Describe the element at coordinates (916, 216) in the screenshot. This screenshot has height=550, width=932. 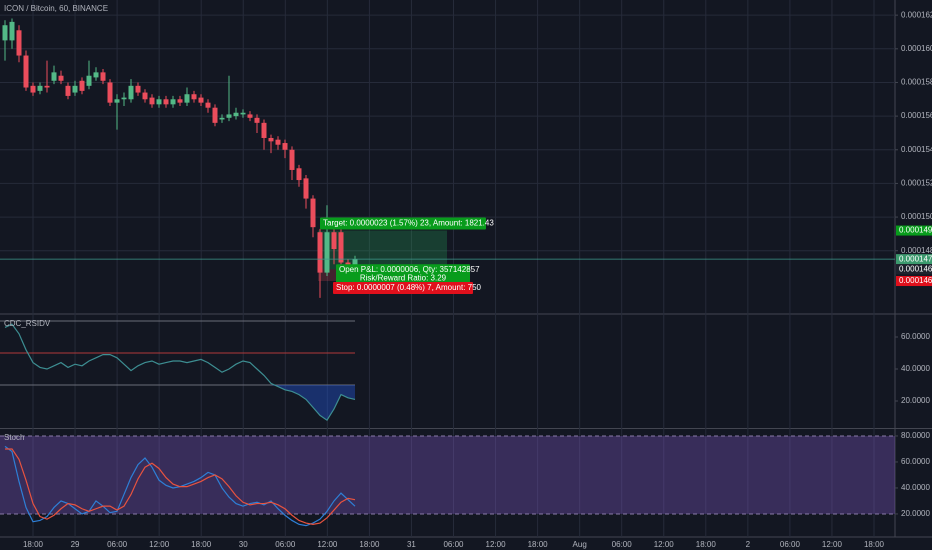
I see `y-tick-label: 0.0001500` at that location.